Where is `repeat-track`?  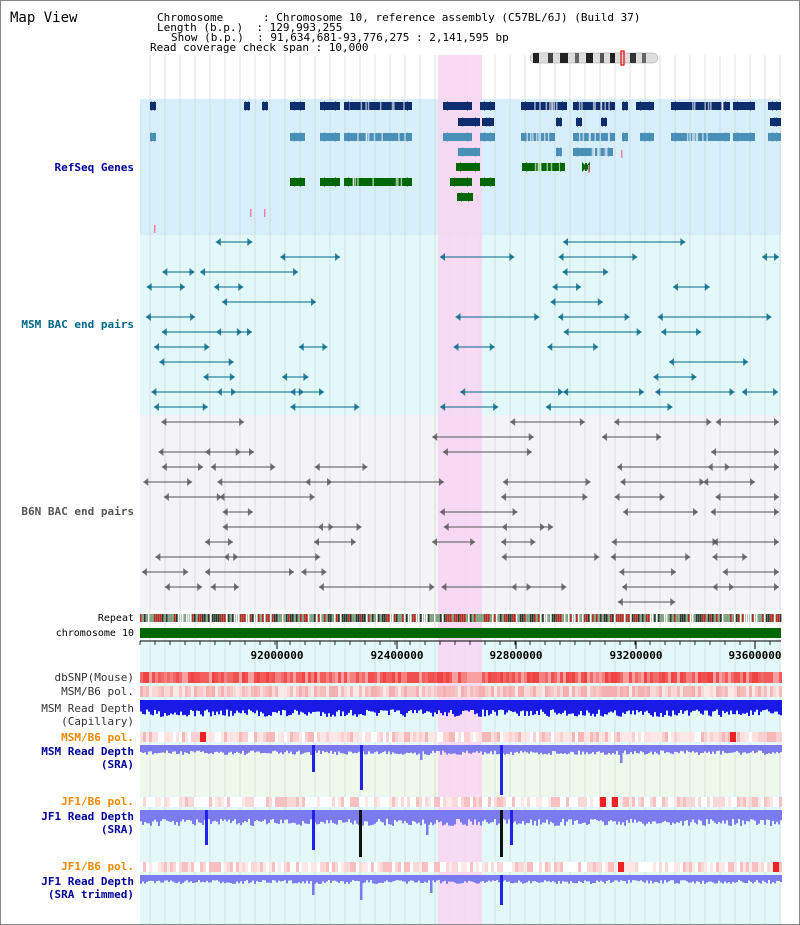 repeat-track is located at coordinates (461, 618).